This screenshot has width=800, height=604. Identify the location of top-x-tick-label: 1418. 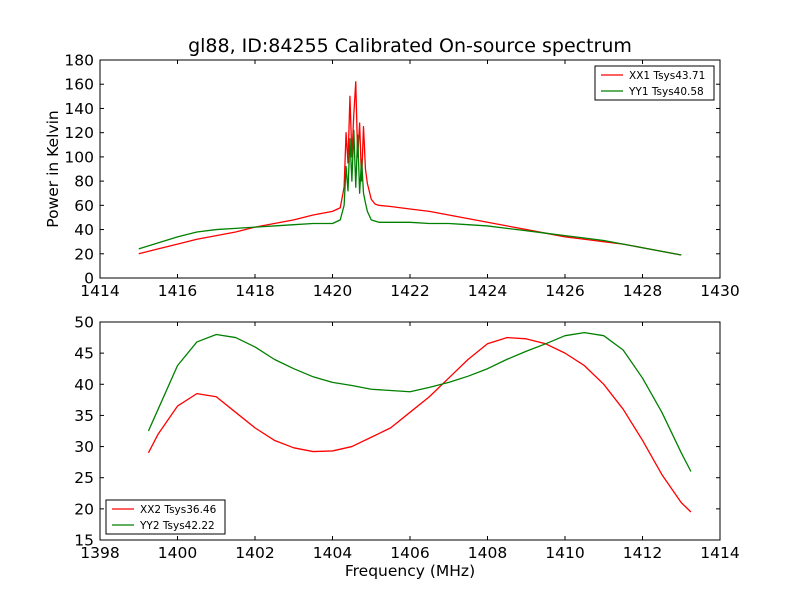
(254, 291).